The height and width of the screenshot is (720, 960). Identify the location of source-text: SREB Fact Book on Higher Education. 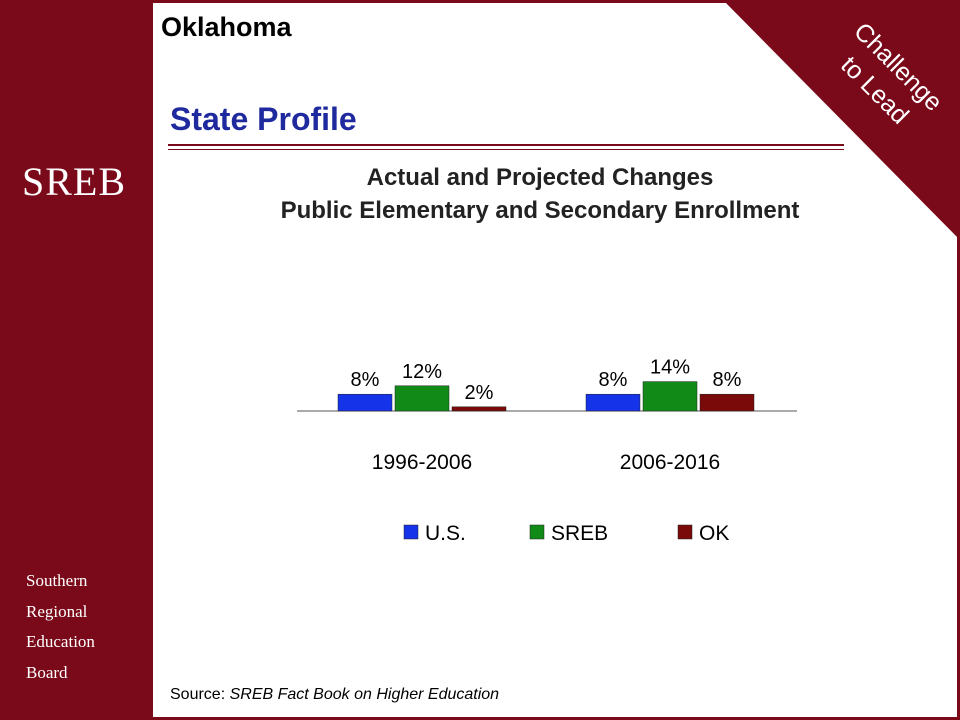
(364, 694).